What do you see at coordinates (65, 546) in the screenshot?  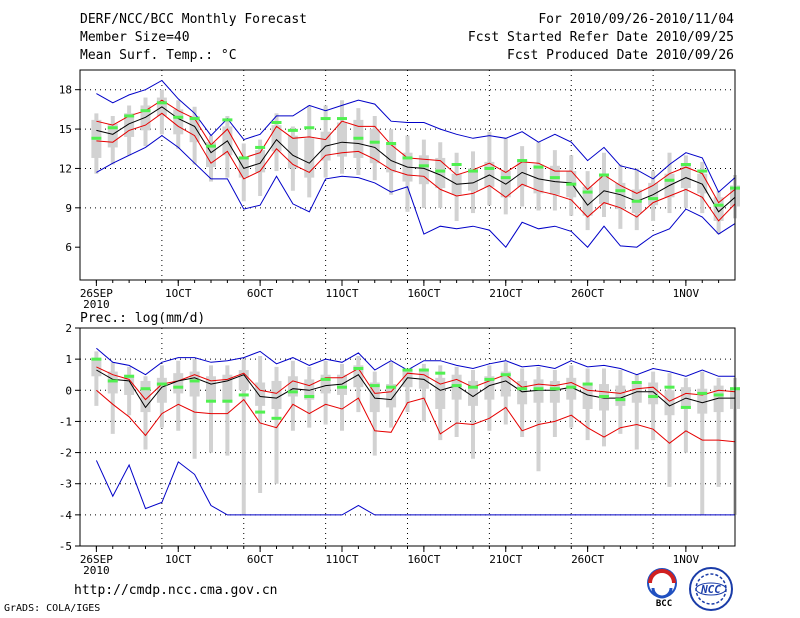 I see `precipitation-ytick-label: -5` at bounding box center [65, 546].